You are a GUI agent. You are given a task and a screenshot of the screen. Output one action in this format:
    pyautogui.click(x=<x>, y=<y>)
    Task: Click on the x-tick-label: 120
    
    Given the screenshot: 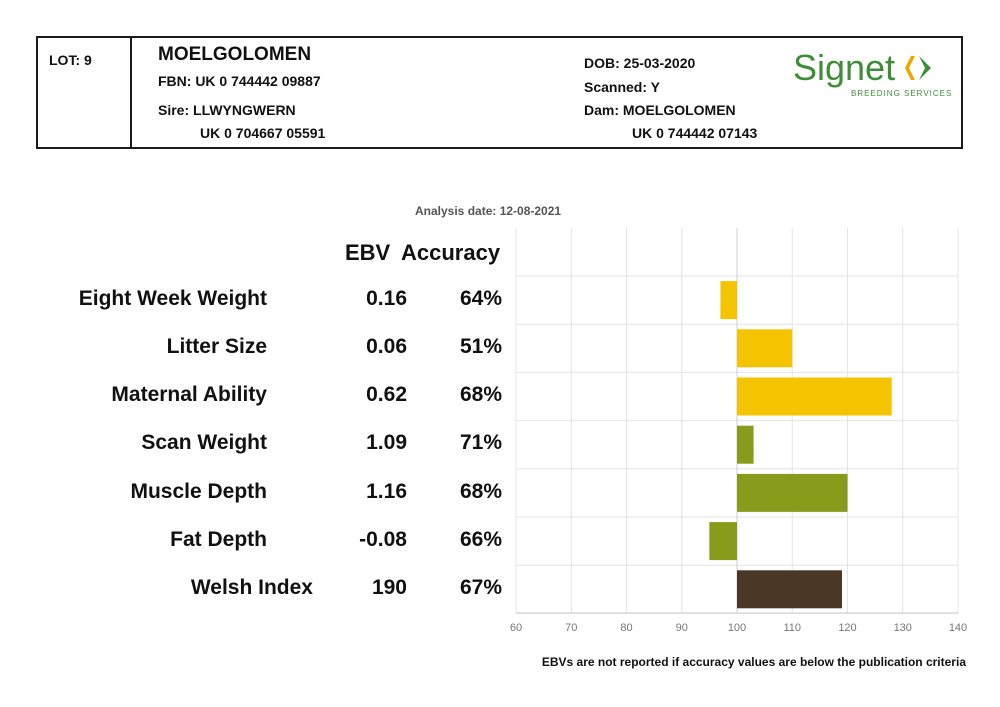 What is the action you would take?
    pyautogui.click(x=847, y=628)
    